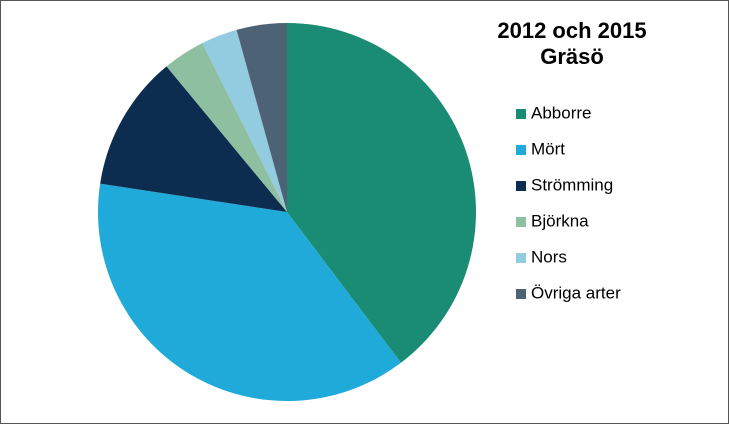 The image size is (729, 424). Describe the element at coordinates (548, 148) in the screenshot. I see `legend-label: Mört` at that location.